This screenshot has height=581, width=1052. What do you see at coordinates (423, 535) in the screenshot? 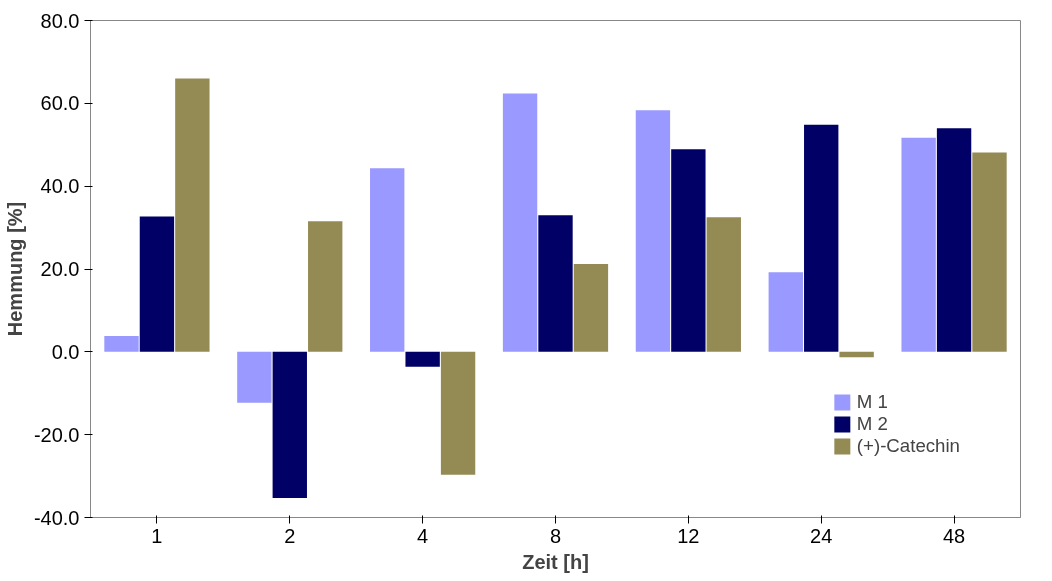
I see `x-tick-label: 4` at bounding box center [423, 535].